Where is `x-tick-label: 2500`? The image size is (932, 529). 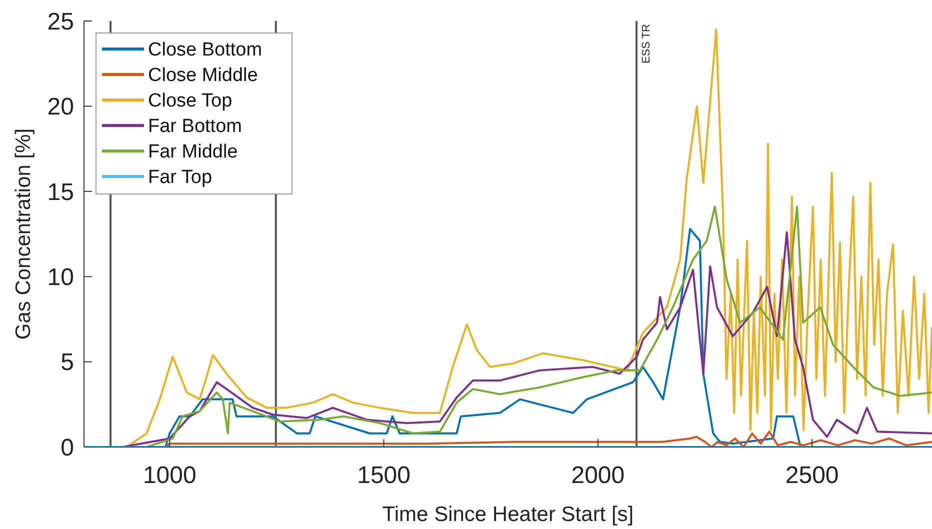
x-tick-label: 2500 is located at coordinates (812, 475).